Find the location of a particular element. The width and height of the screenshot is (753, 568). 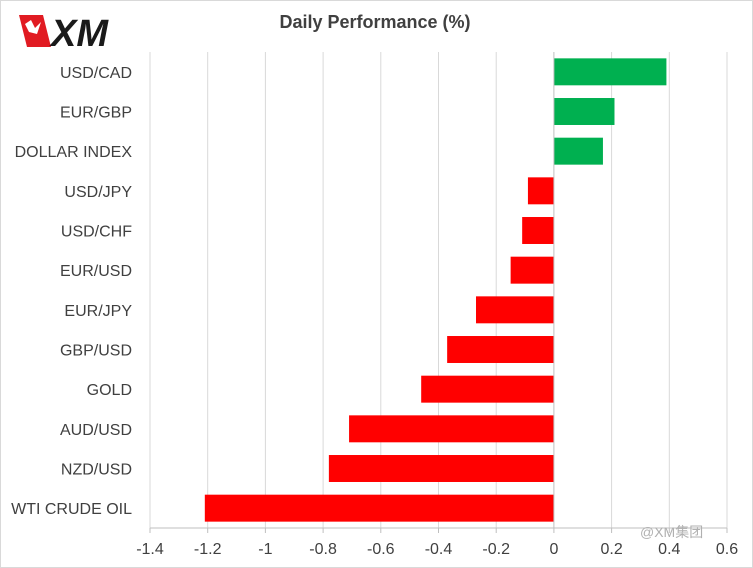

category-label: USD/JPY is located at coordinates (98, 192).